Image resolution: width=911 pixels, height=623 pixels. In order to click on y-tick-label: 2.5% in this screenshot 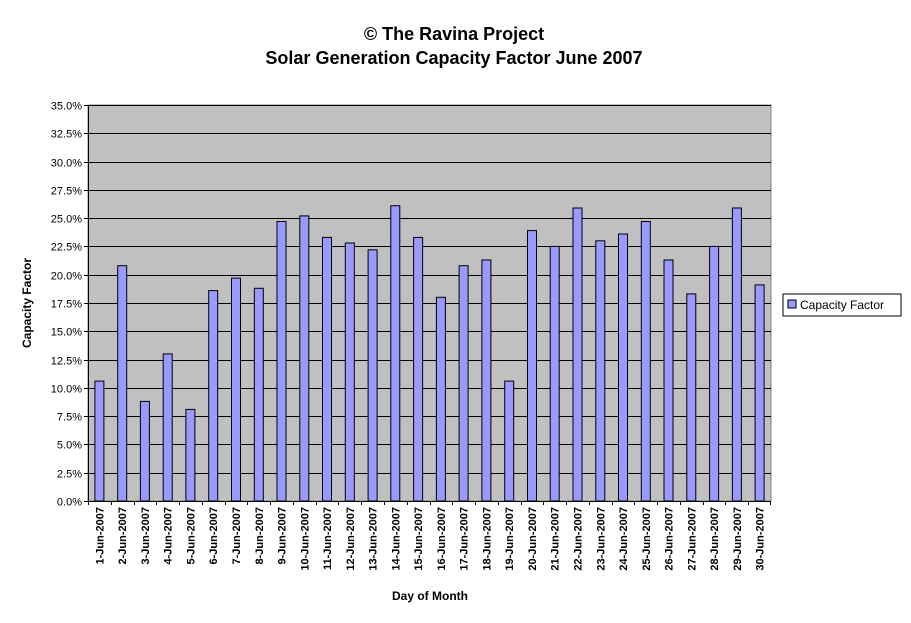, I will do `click(69, 475)`.